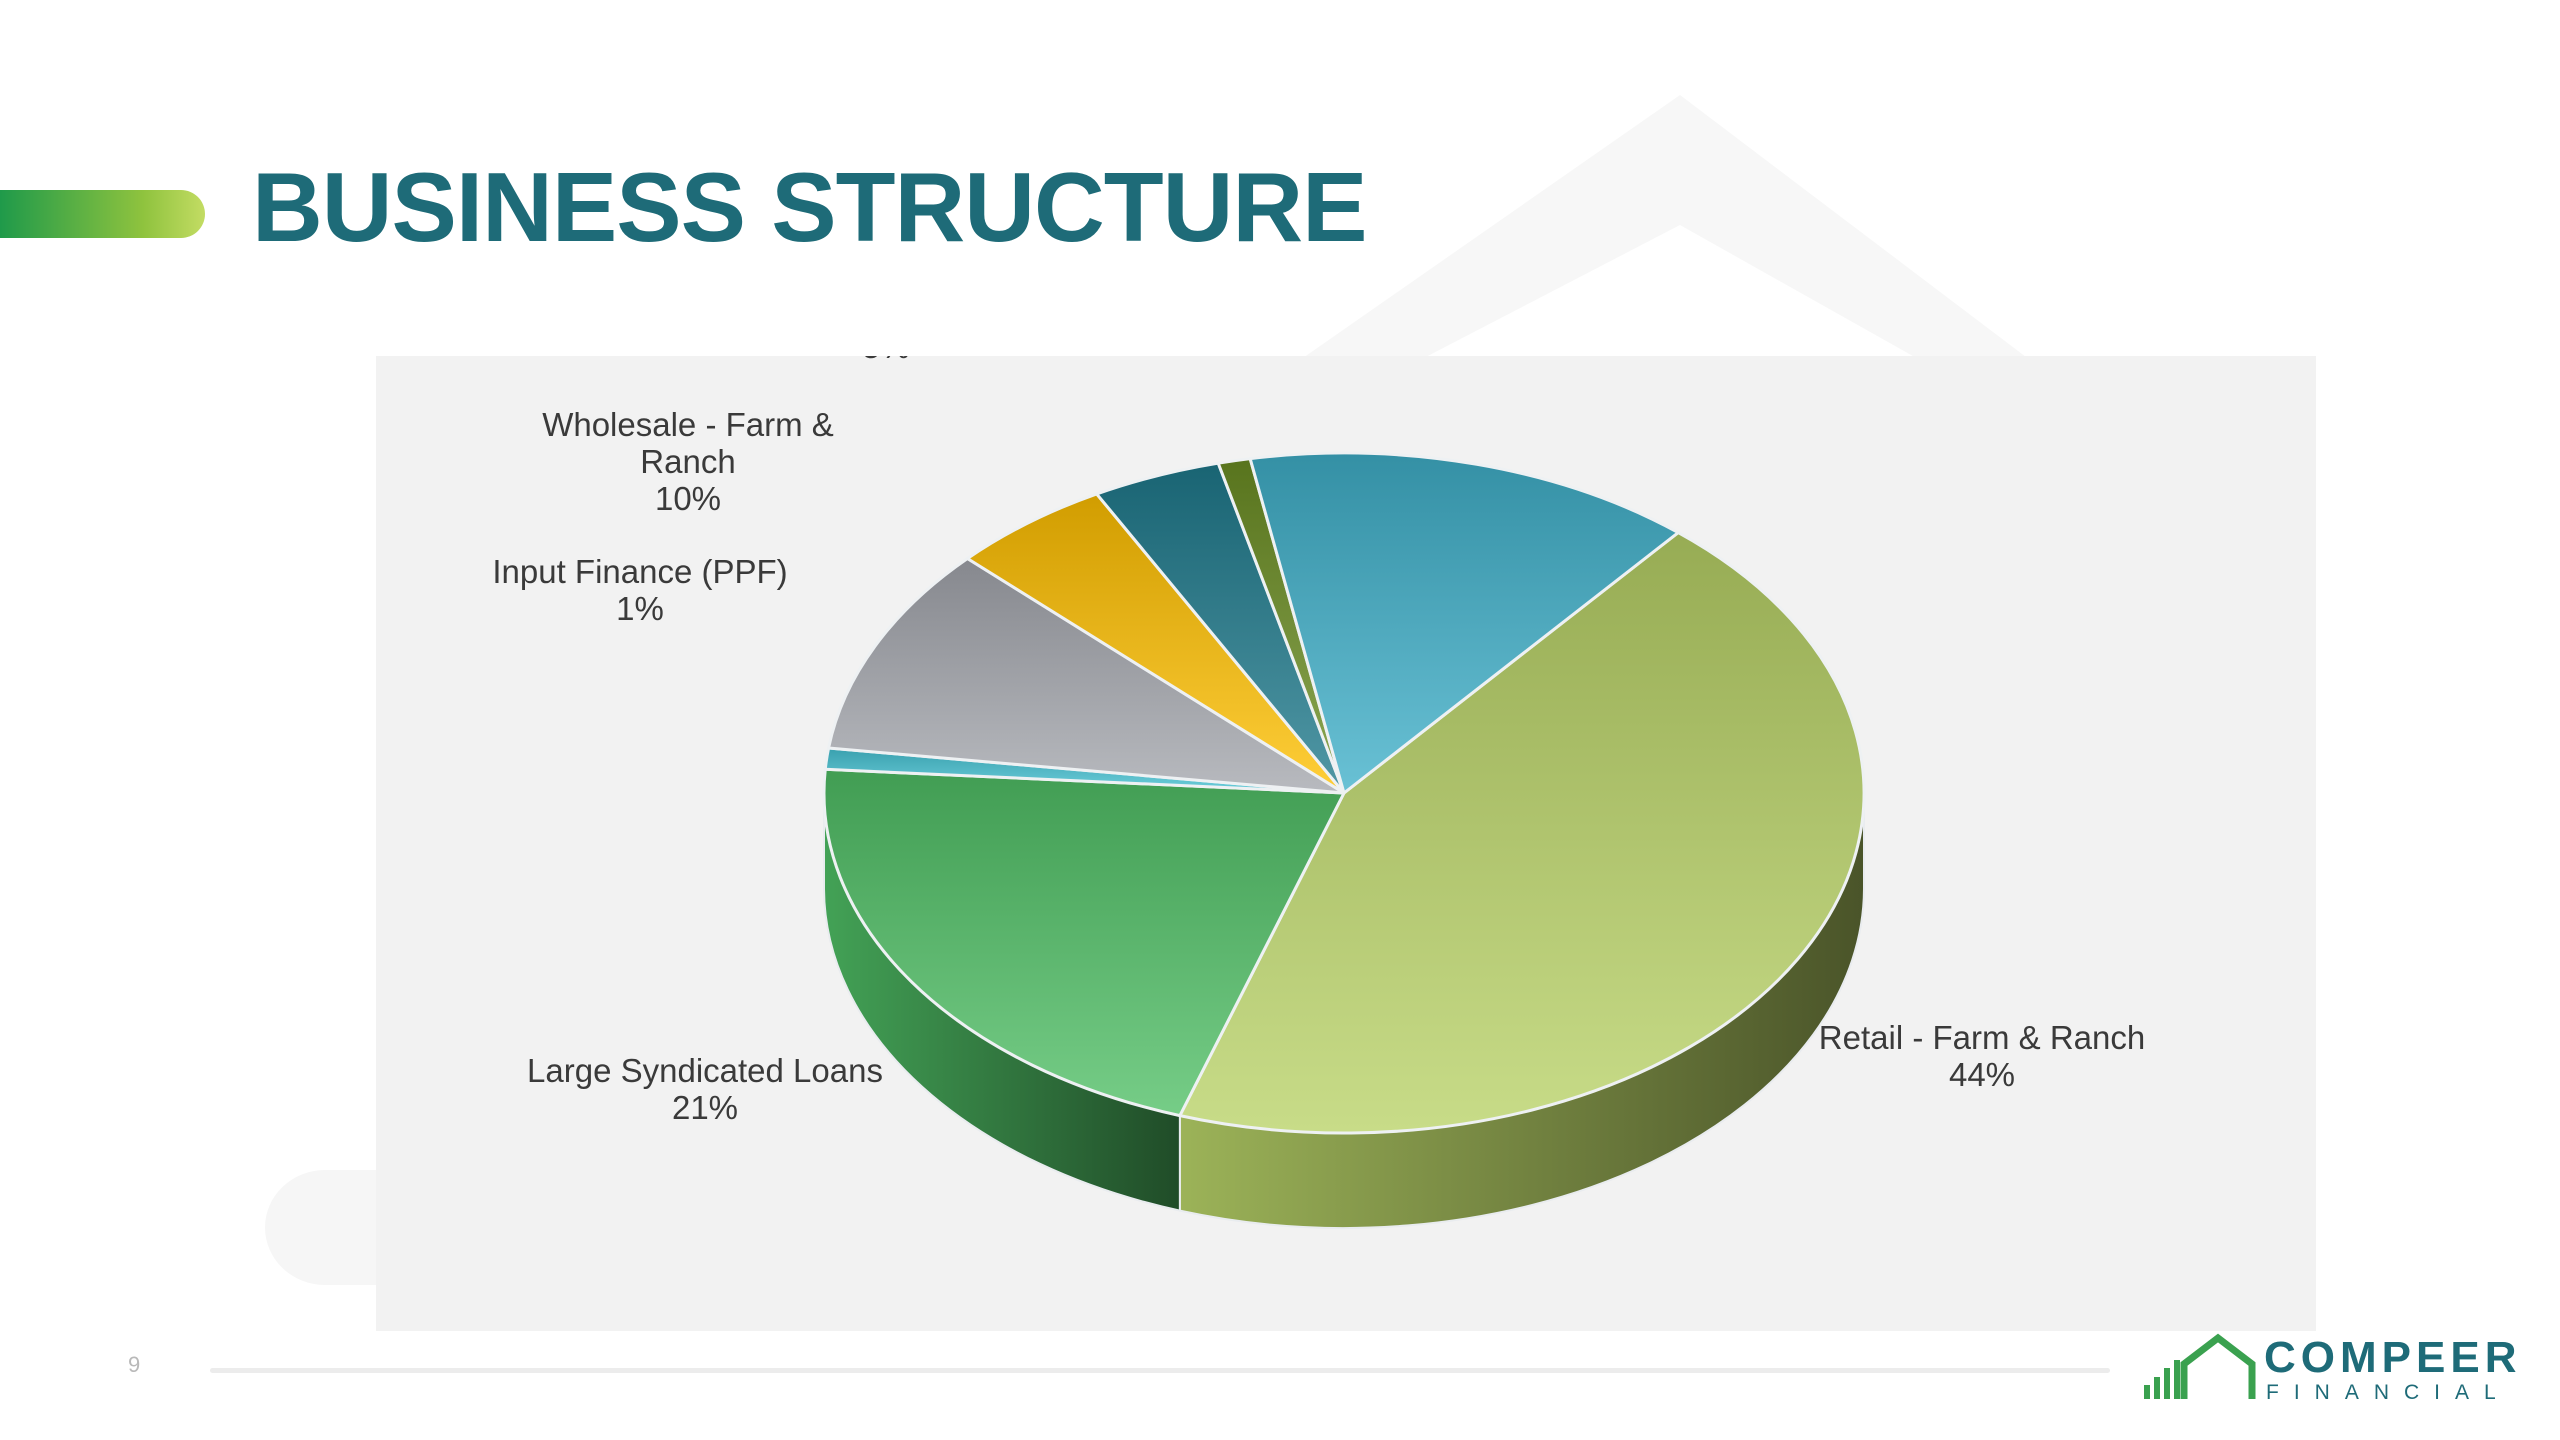 The width and height of the screenshot is (2560, 1440). I want to click on data-label-wholesale-farm-ranch: Wholesale - Farm & Ranch 10%, so click(688, 461).